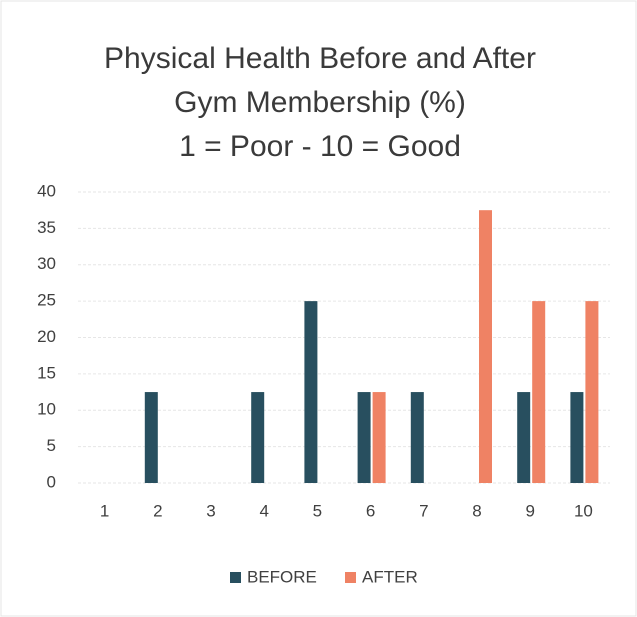 Image resolution: width=637 pixels, height=617 pixels. Describe the element at coordinates (51, 445) in the screenshot. I see `y-tick-label: 5` at that location.